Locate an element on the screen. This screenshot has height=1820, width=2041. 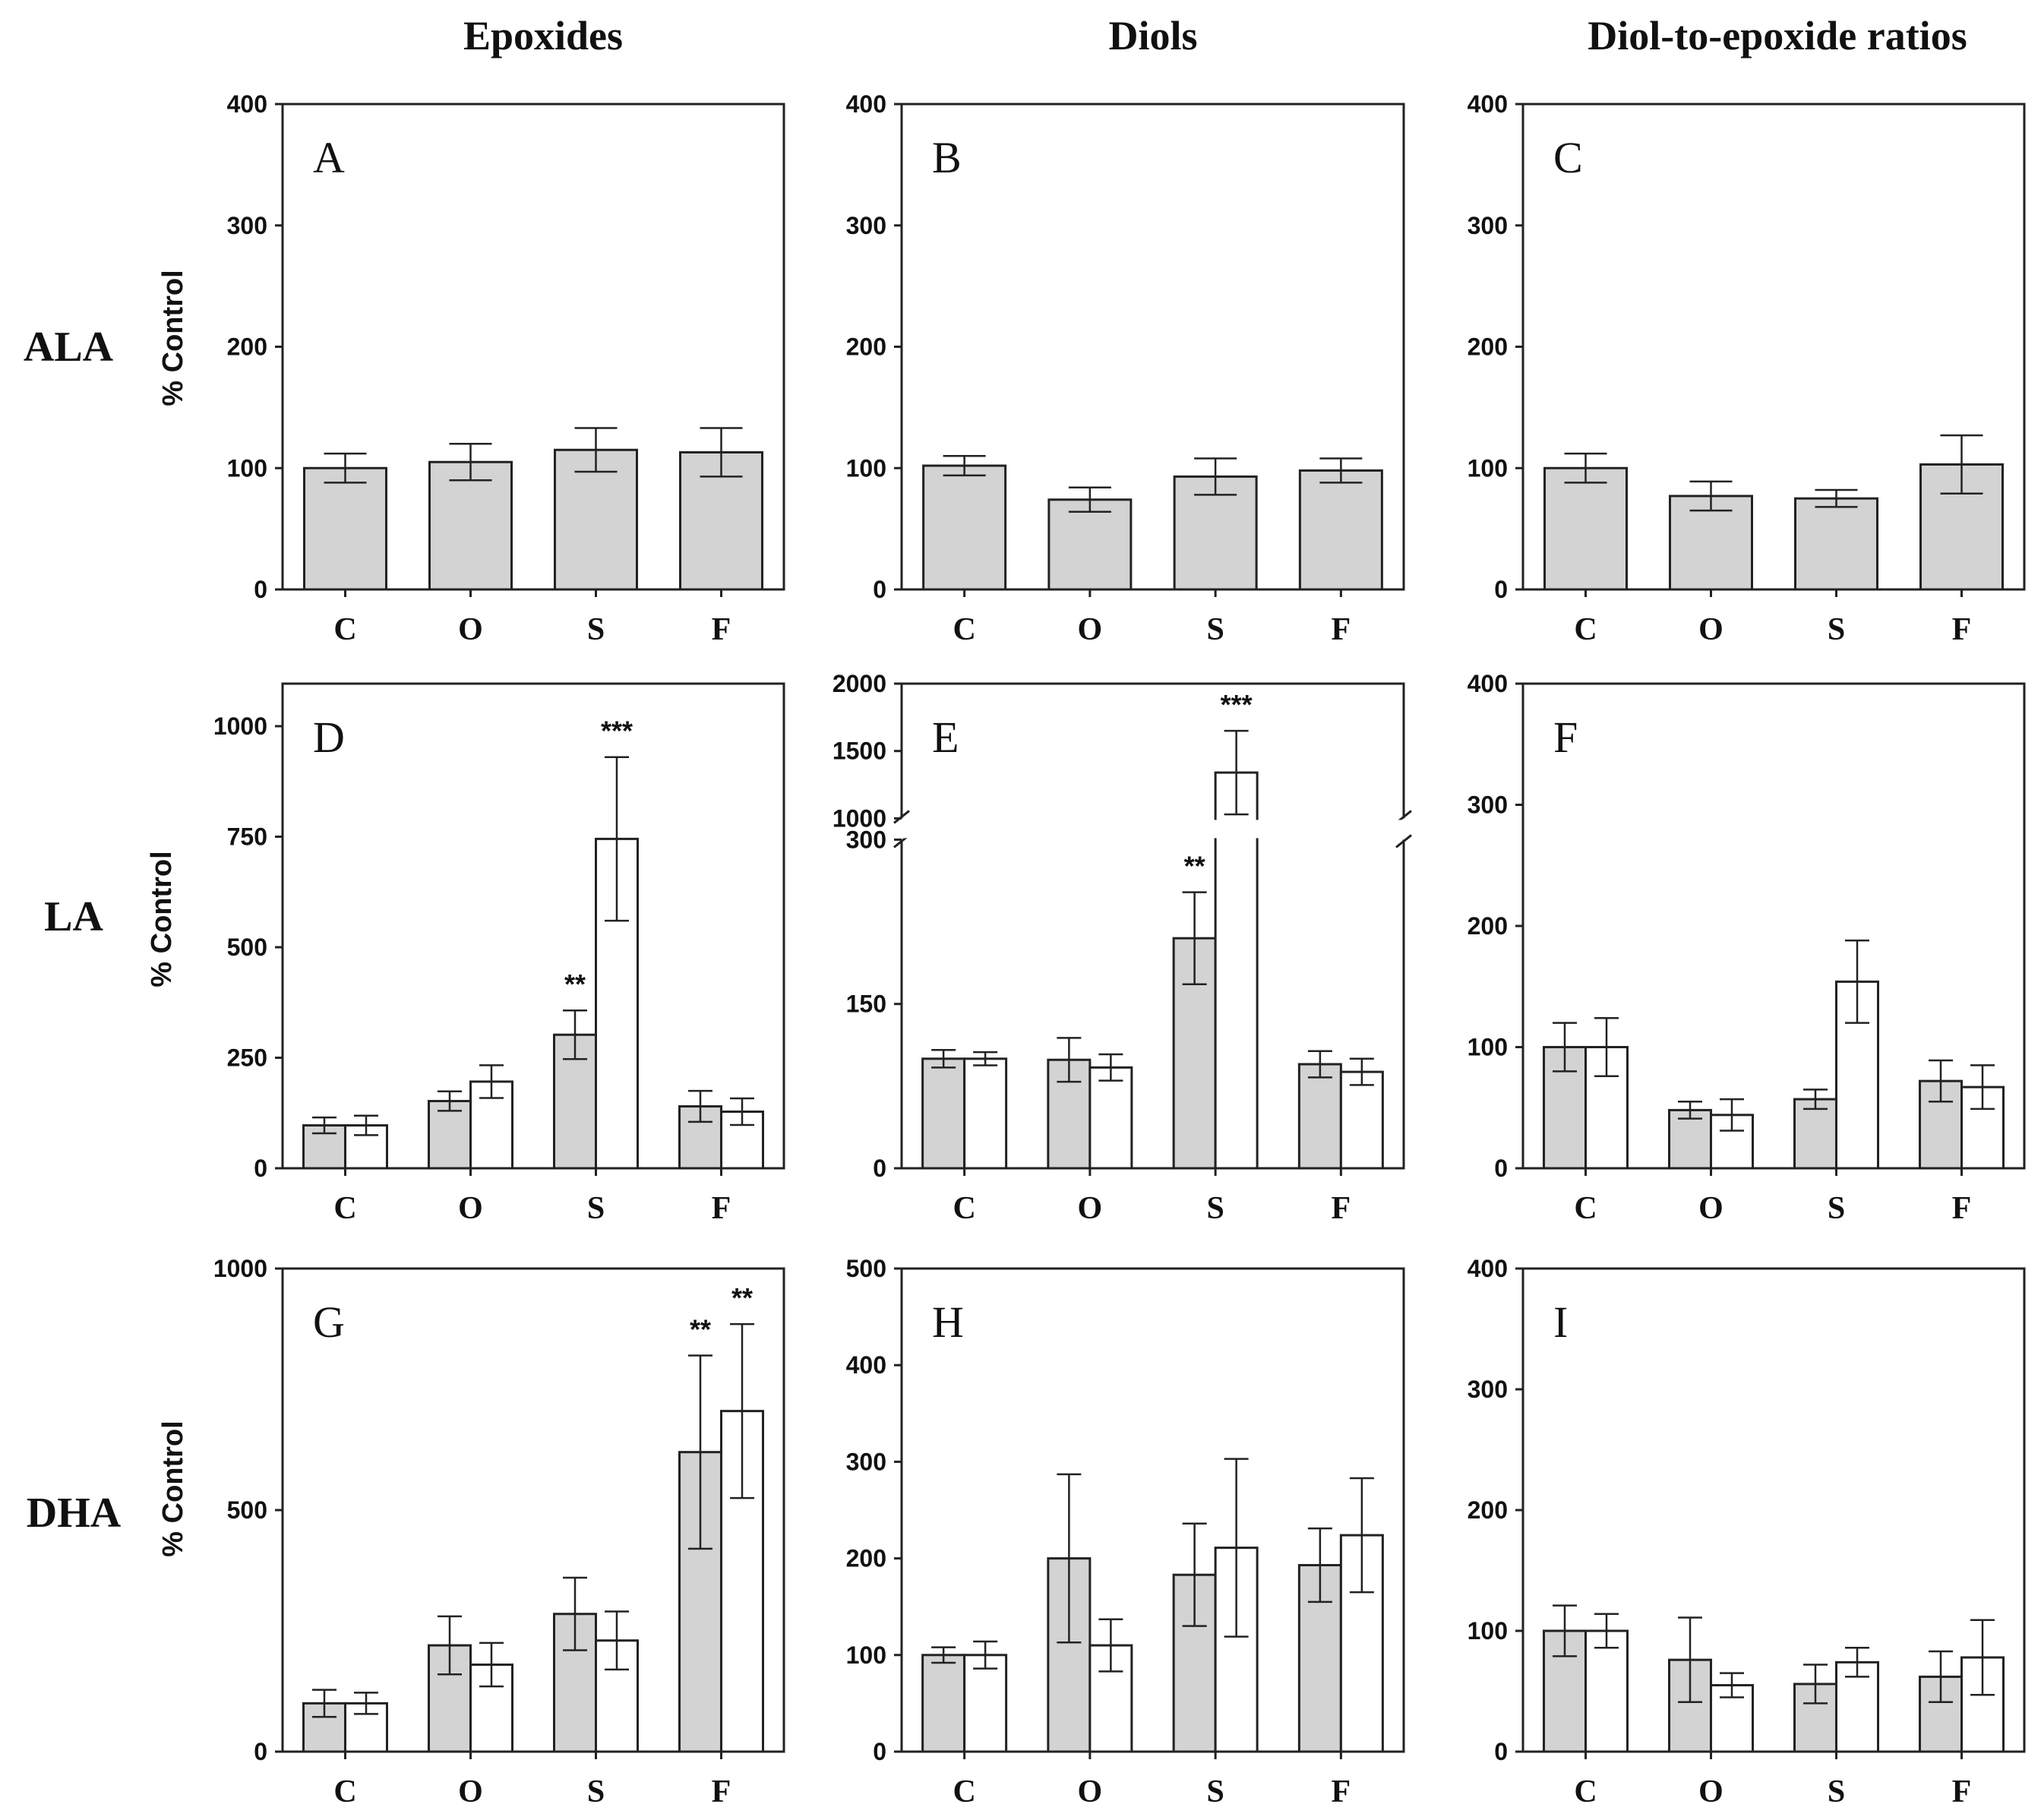
column-title-diols: Diols is located at coordinates (1152, 35).